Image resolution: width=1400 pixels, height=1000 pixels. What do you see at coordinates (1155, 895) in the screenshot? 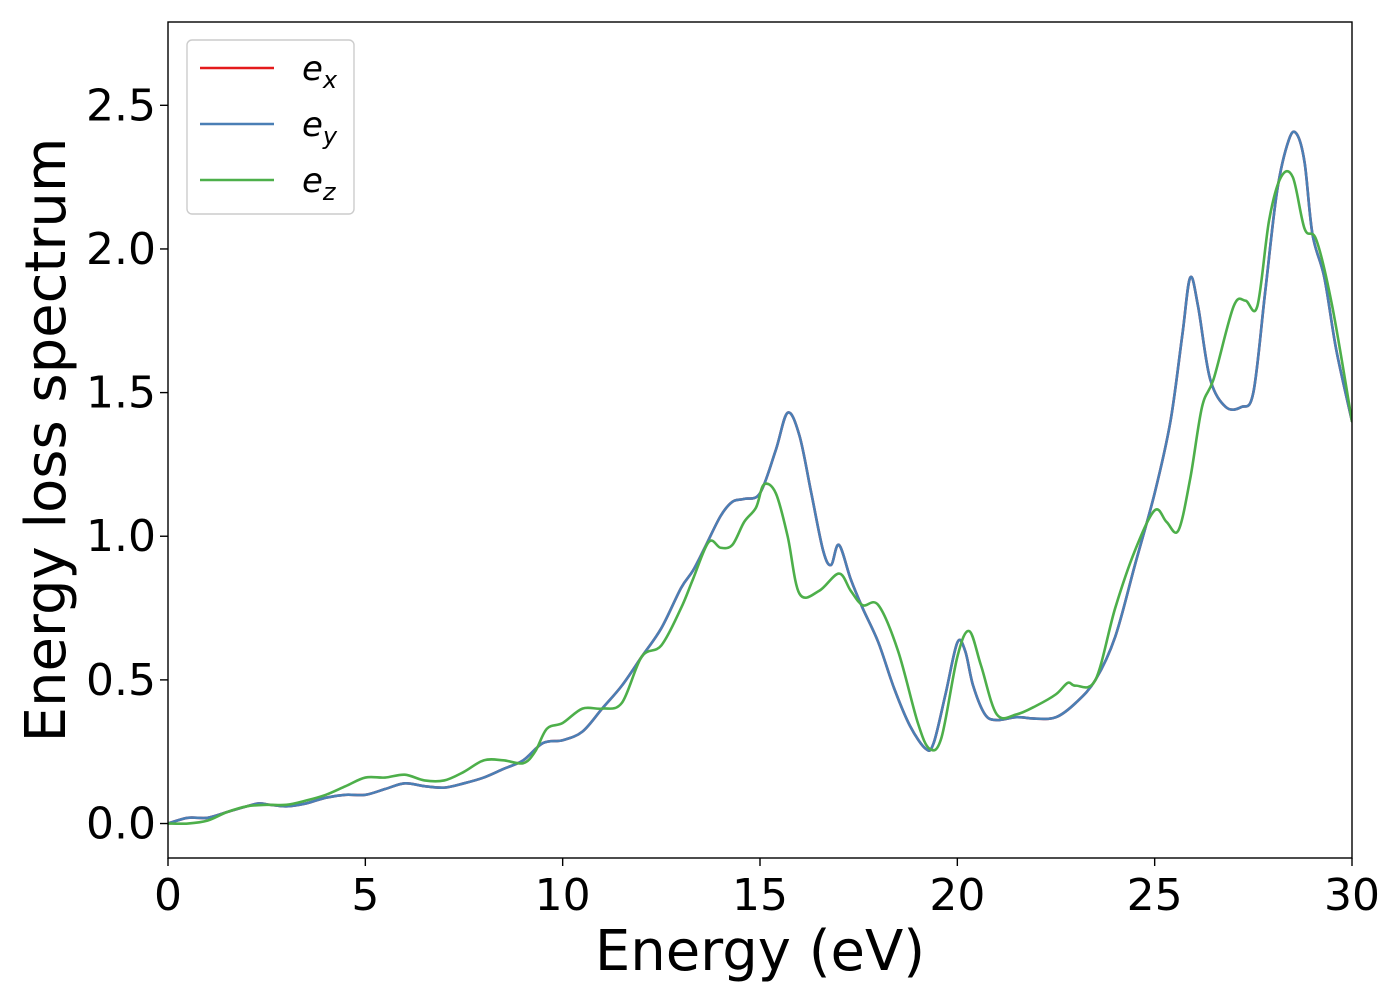
I see `x-tick-label: 25` at bounding box center [1155, 895].